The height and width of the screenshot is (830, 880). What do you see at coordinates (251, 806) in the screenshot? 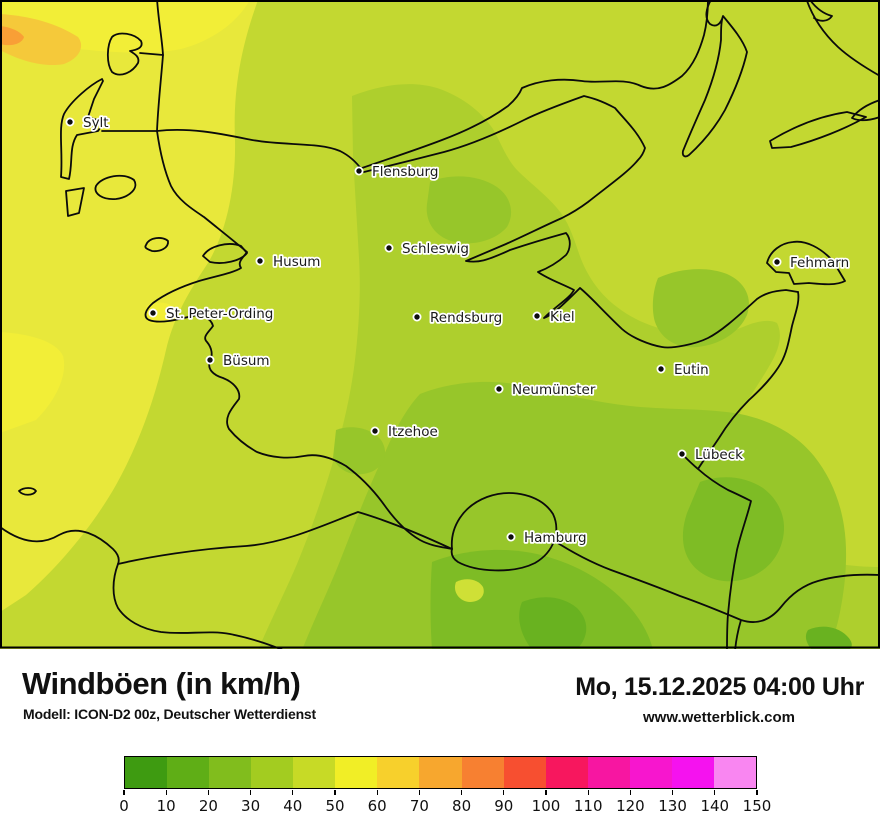
I see `legend-label-30: 30` at bounding box center [251, 806].